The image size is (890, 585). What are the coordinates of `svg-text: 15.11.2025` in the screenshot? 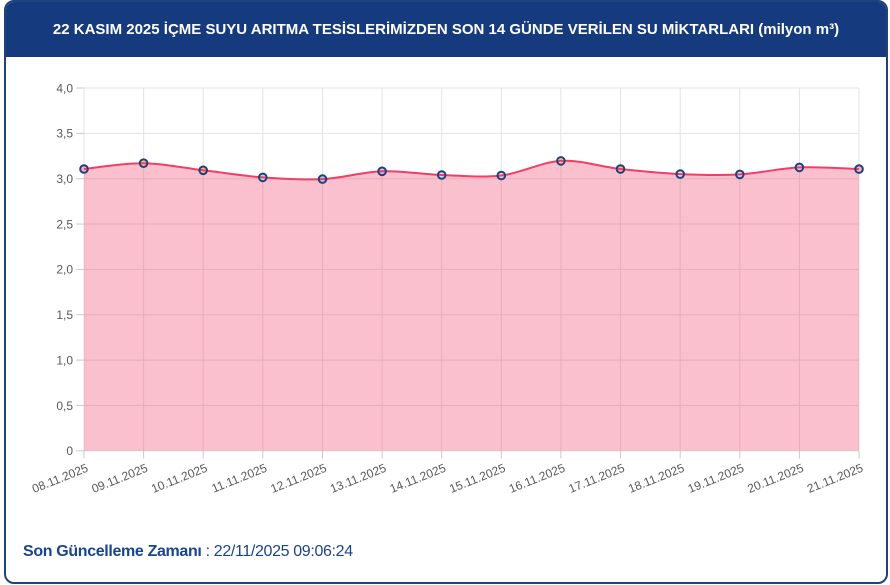 It's located at (477, 478).